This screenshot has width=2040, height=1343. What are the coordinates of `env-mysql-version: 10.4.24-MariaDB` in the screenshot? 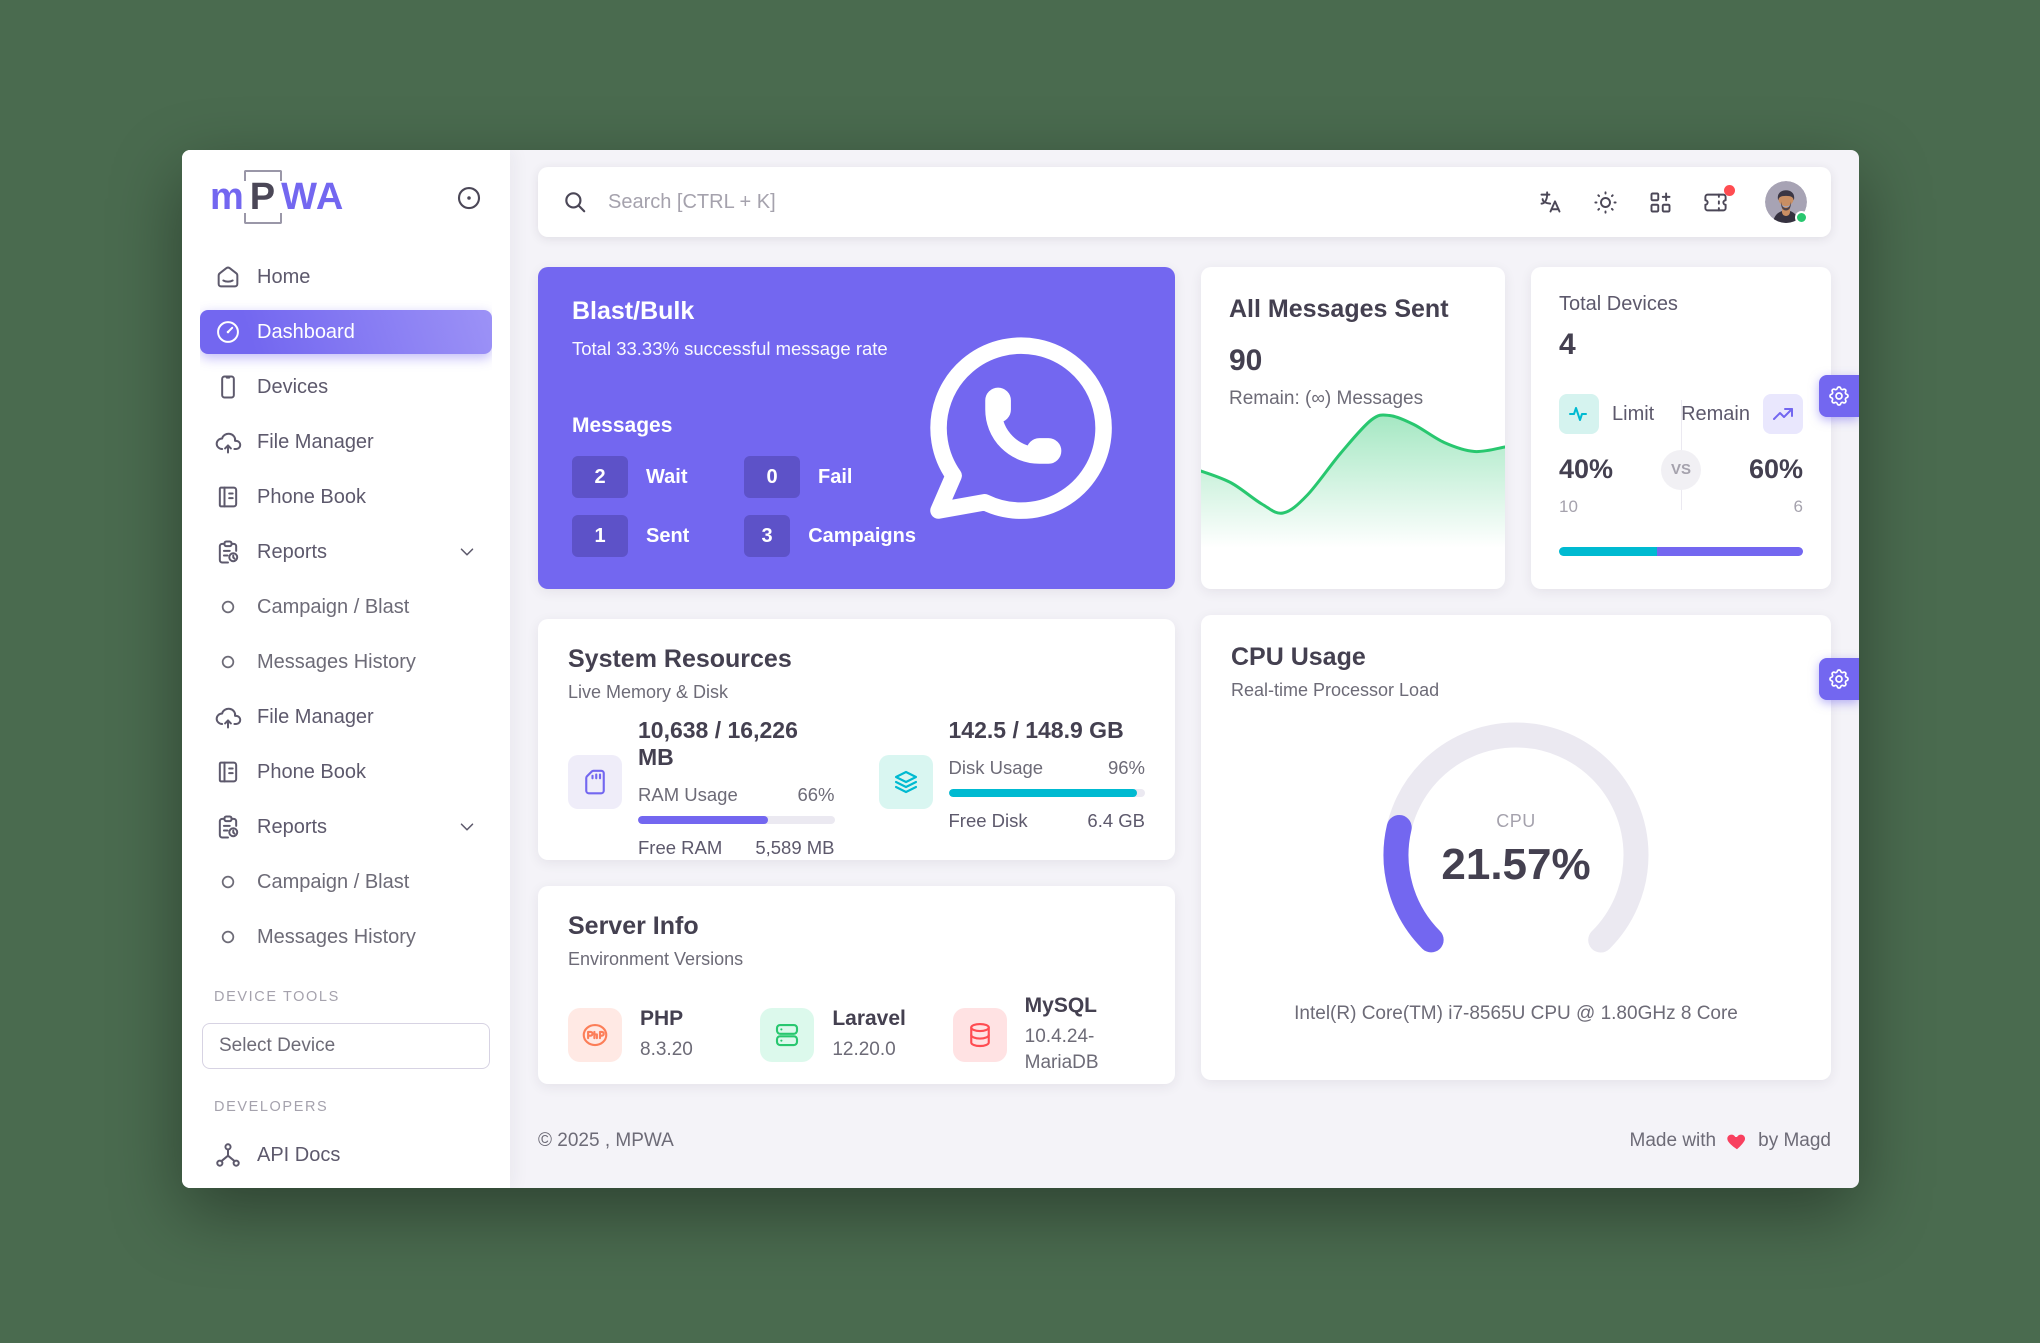 It's located at (1061, 1049).